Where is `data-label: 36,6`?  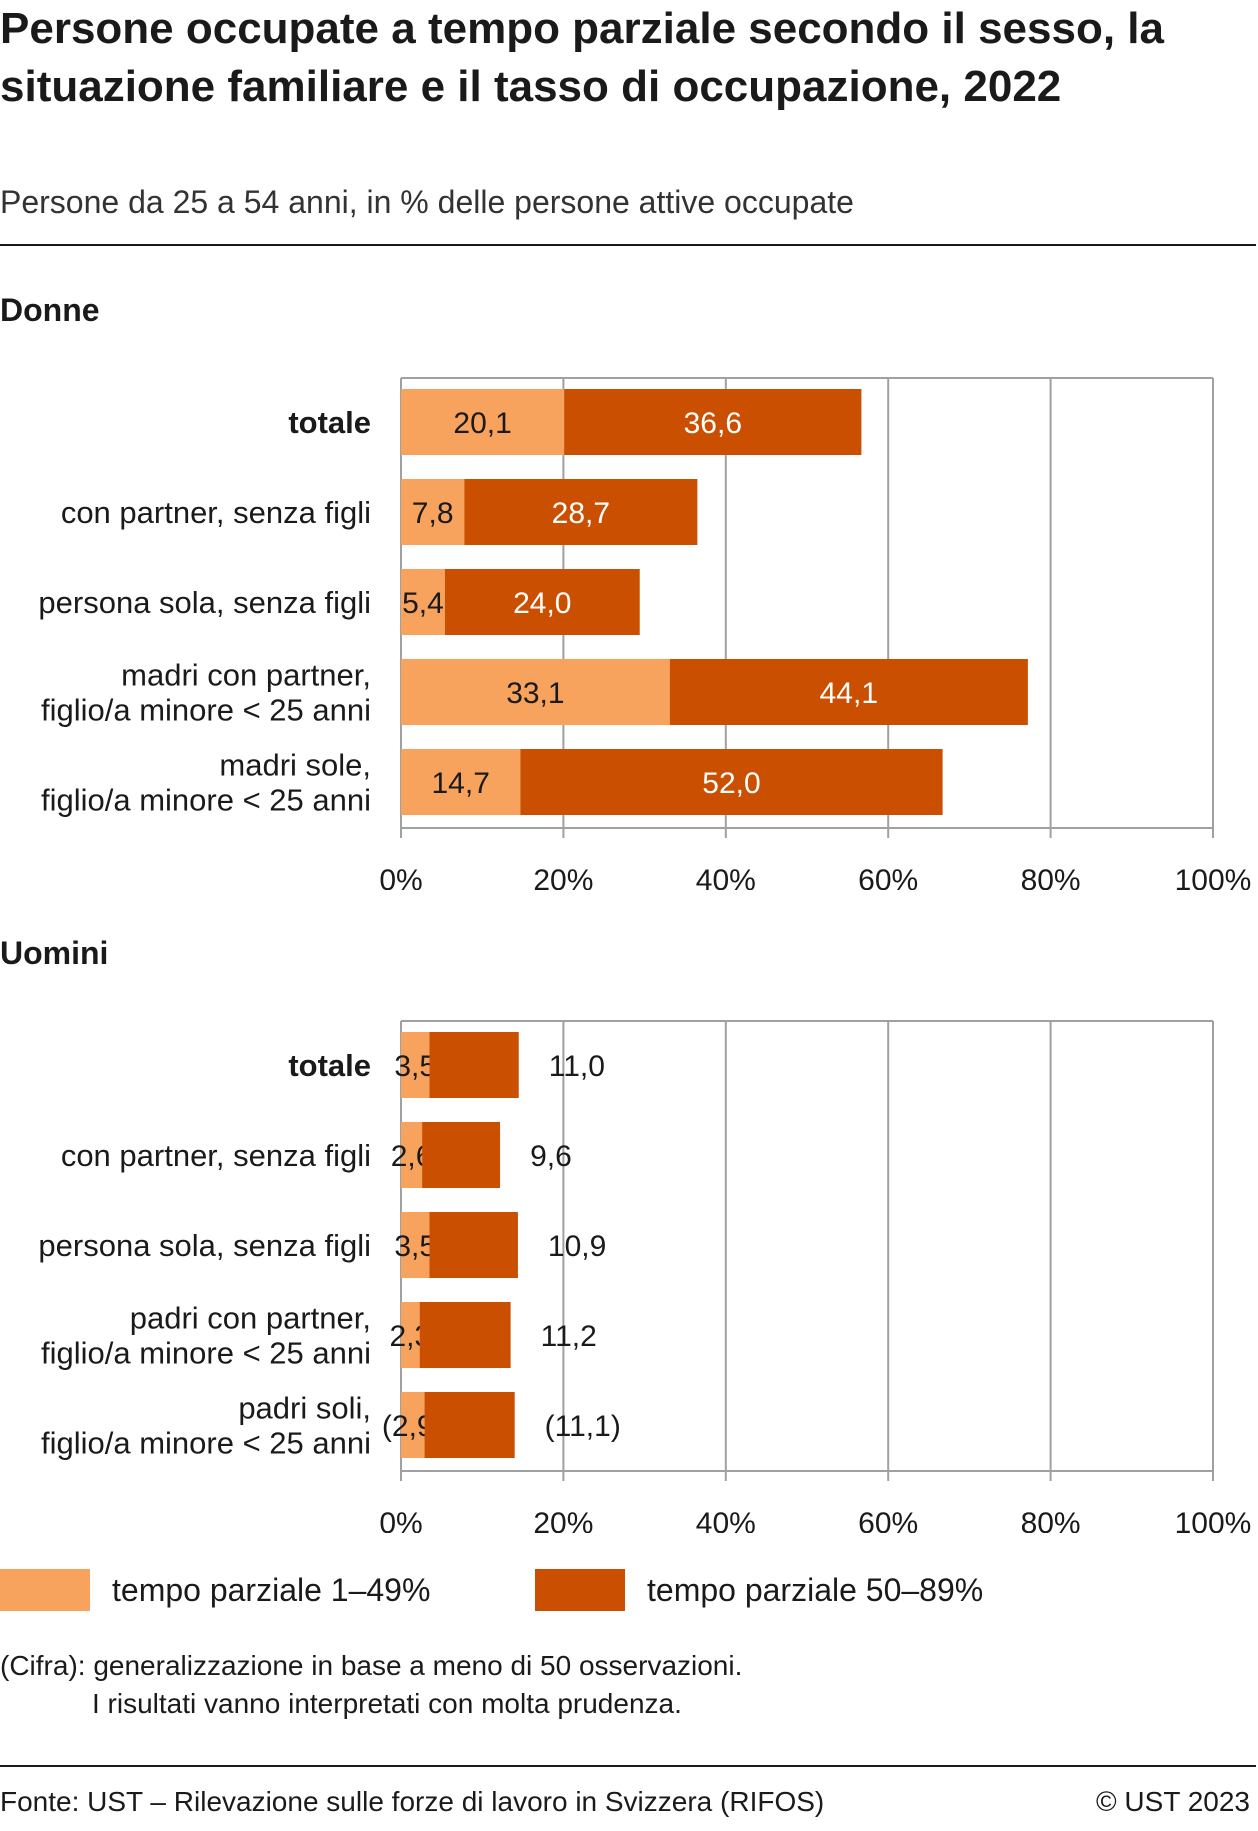 data-label: 36,6 is located at coordinates (713, 423).